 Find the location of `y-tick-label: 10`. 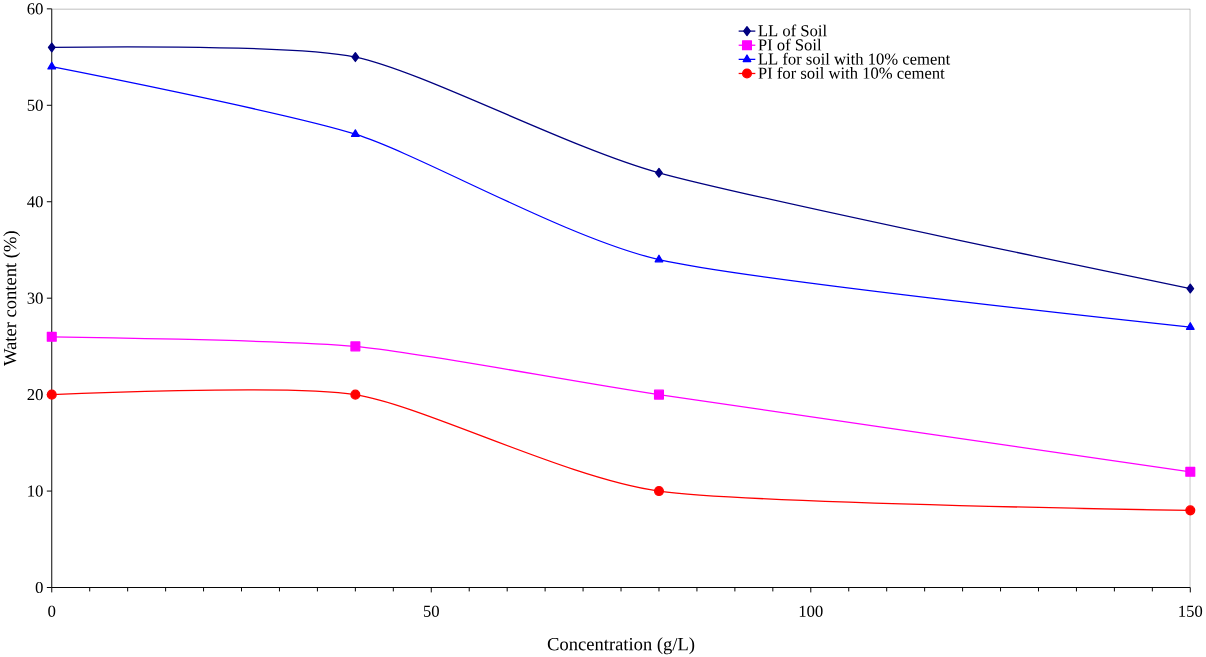

y-tick-label: 10 is located at coordinates (35, 491).